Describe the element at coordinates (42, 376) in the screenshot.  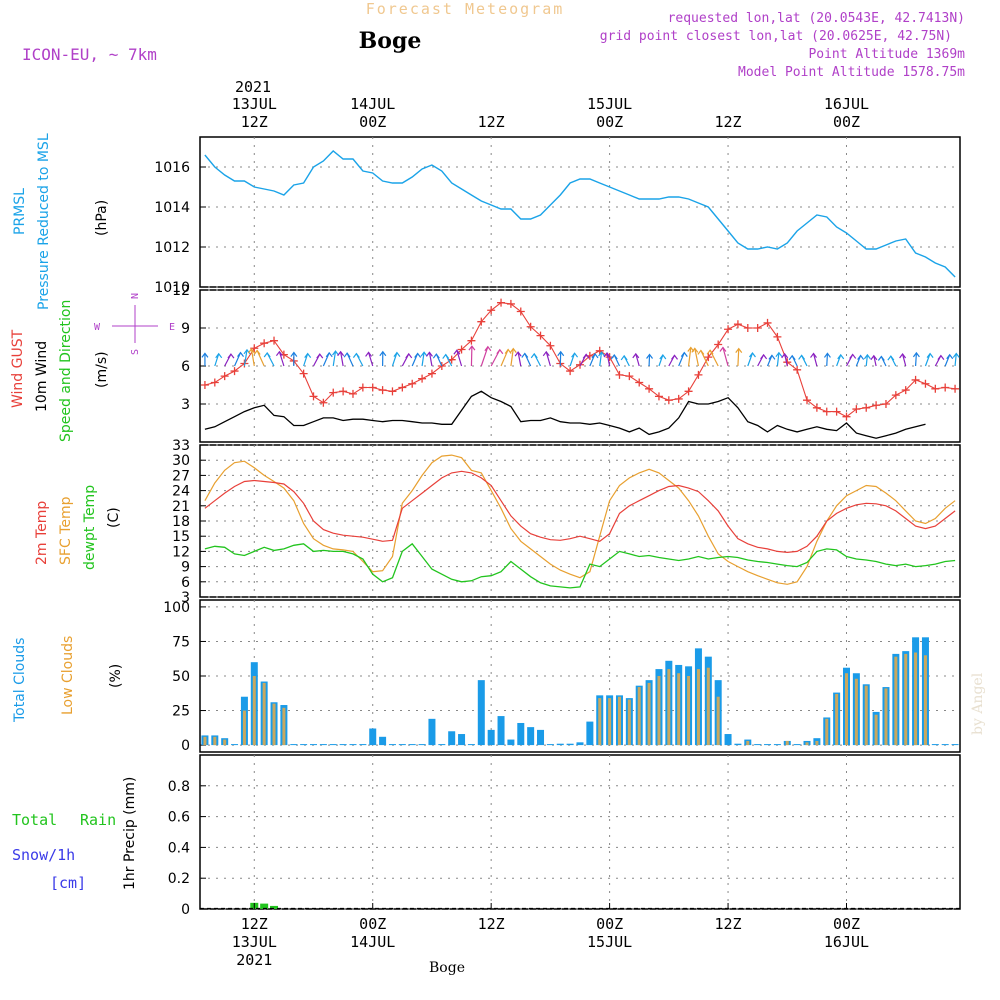
I see `wind-10m-label: 10m Wind` at that location.